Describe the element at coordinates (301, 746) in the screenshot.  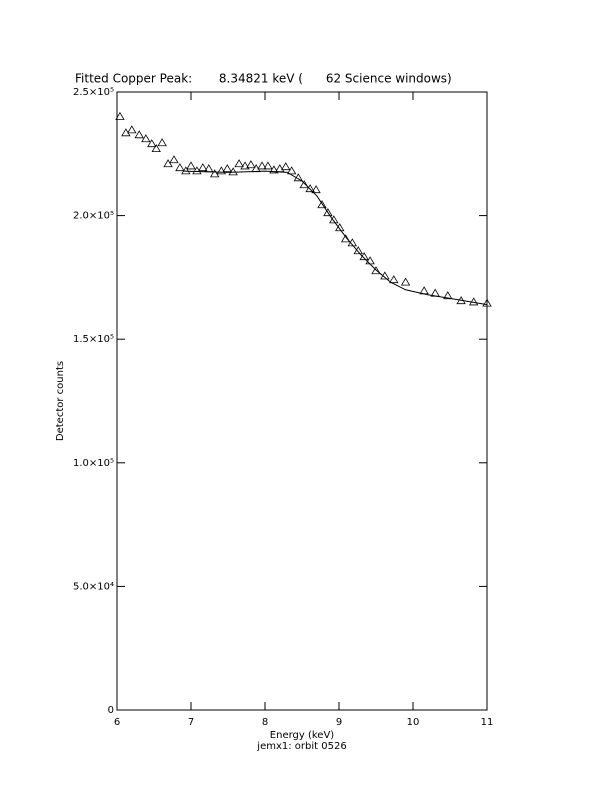
I see `footnote: jemx1: orbit 0526` at that location.